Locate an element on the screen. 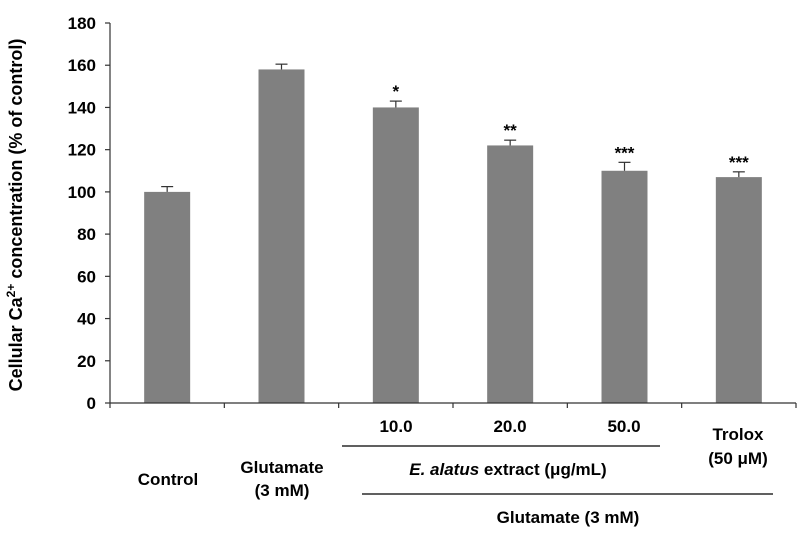  y-tick-label: 120 is located at coordinates (82, 150).